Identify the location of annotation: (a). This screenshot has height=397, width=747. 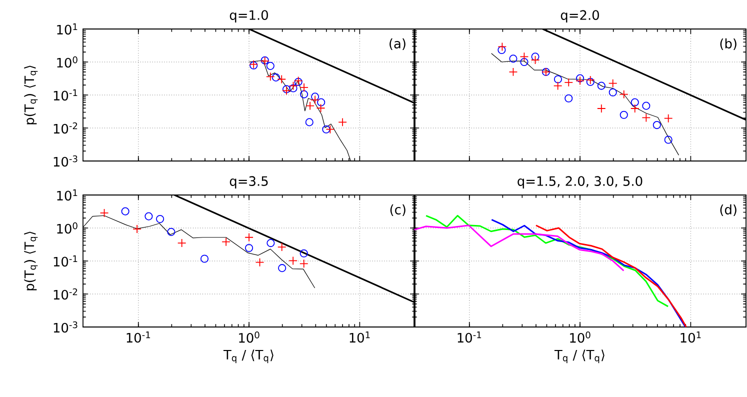
(398, 44).